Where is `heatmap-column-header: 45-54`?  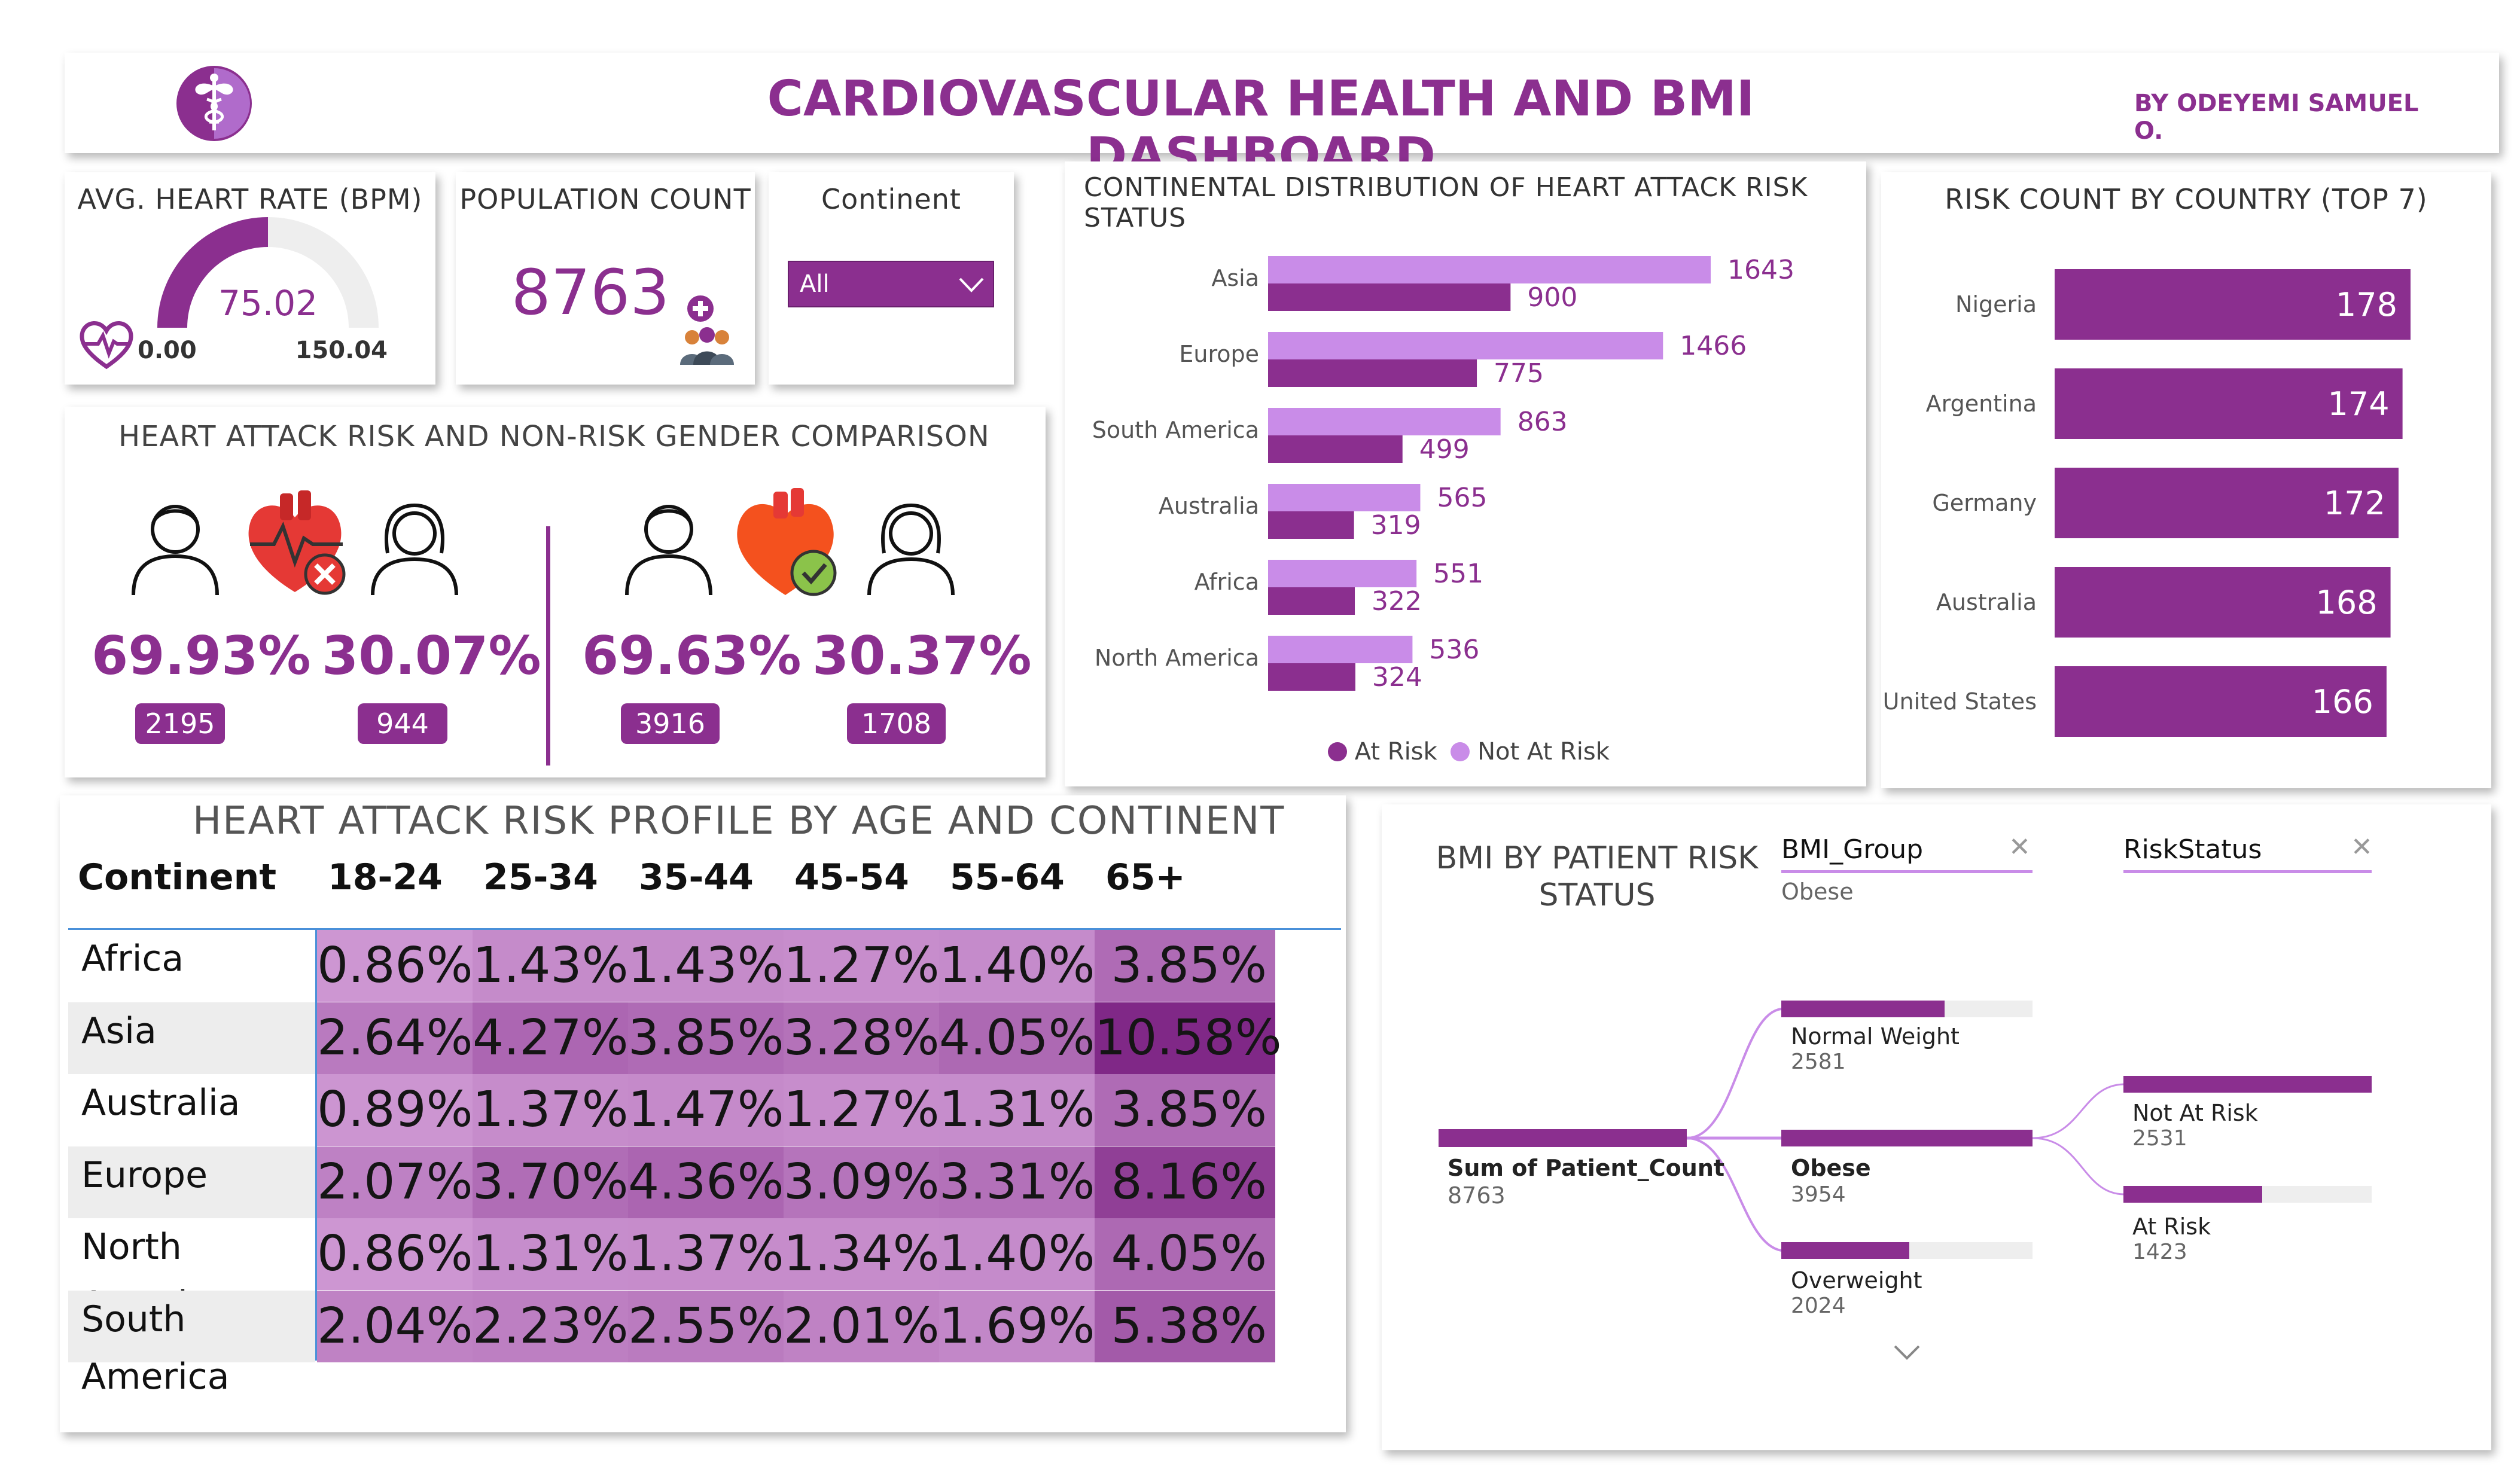 heatmap-column-header: 45-54 is located at coordinates (851, 877).